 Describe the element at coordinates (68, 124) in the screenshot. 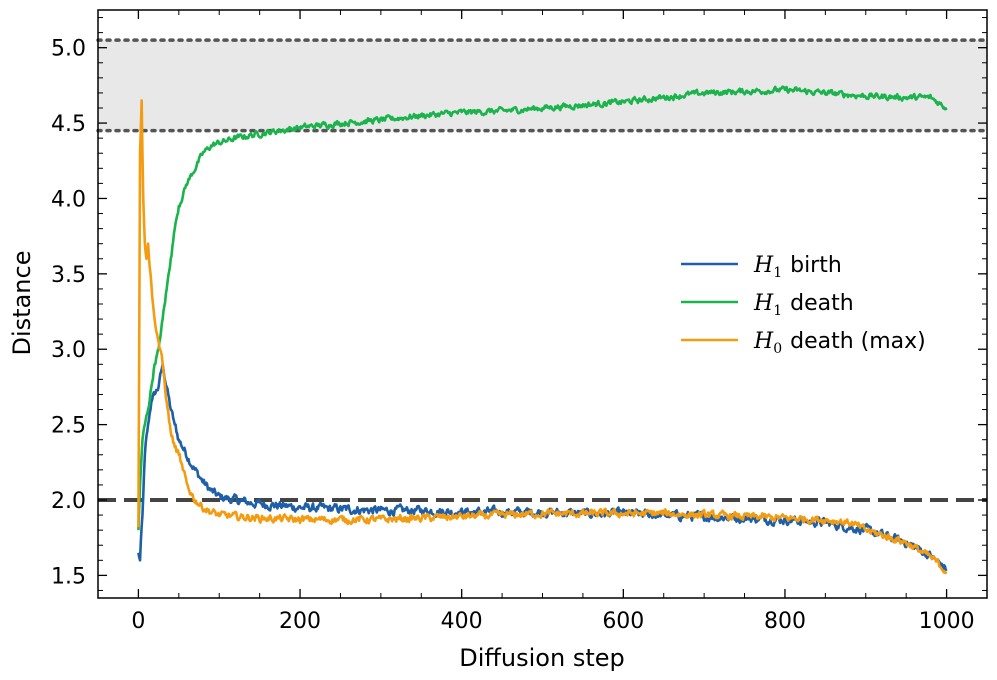

I see `y-tick-label: 4.5` at that location.